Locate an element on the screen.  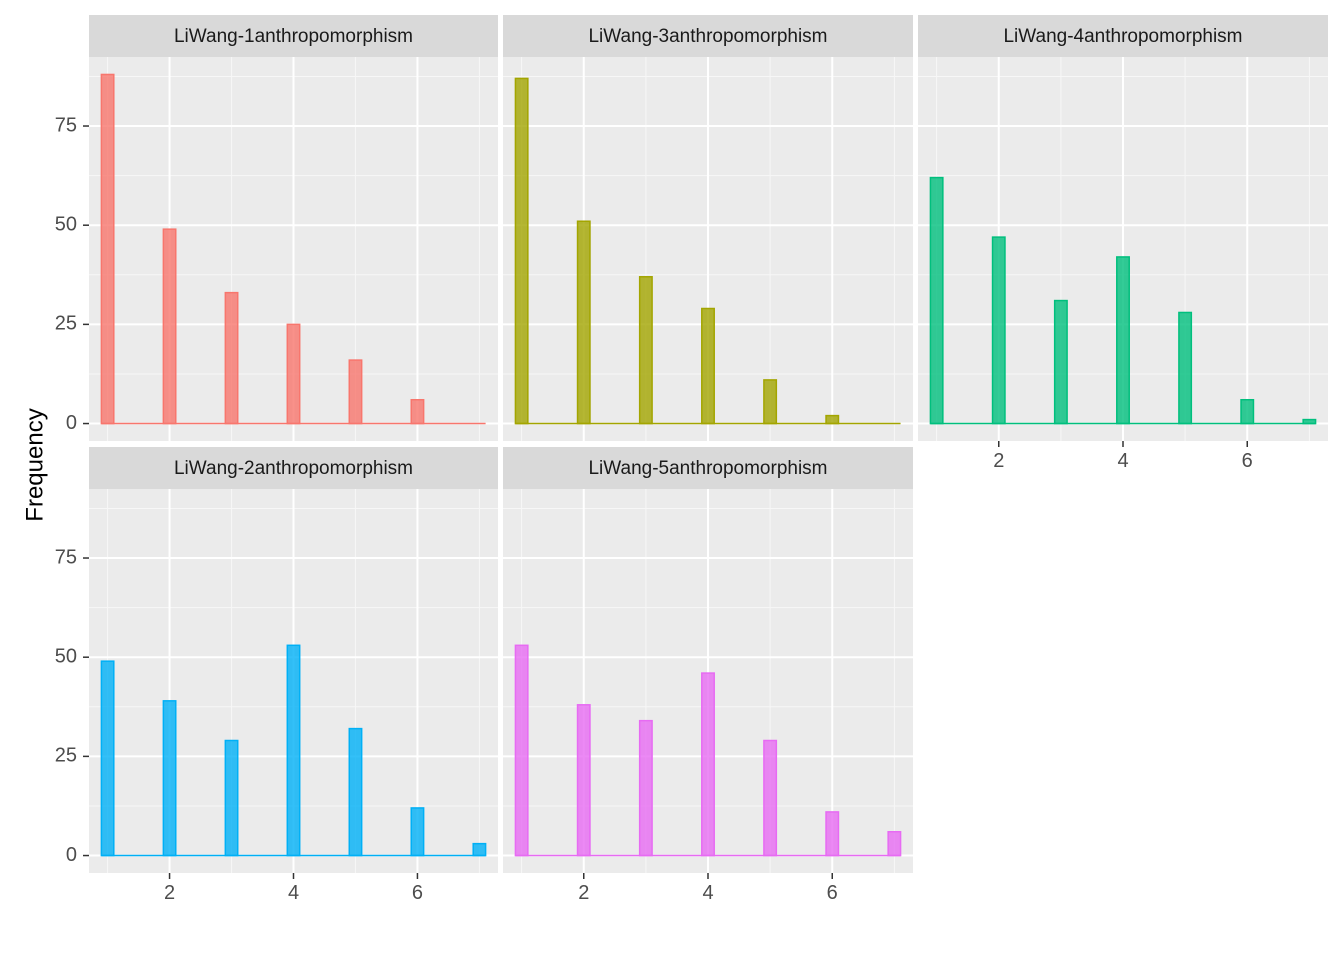
y-axis-title: Frequency is located at coordinates (34, 464).